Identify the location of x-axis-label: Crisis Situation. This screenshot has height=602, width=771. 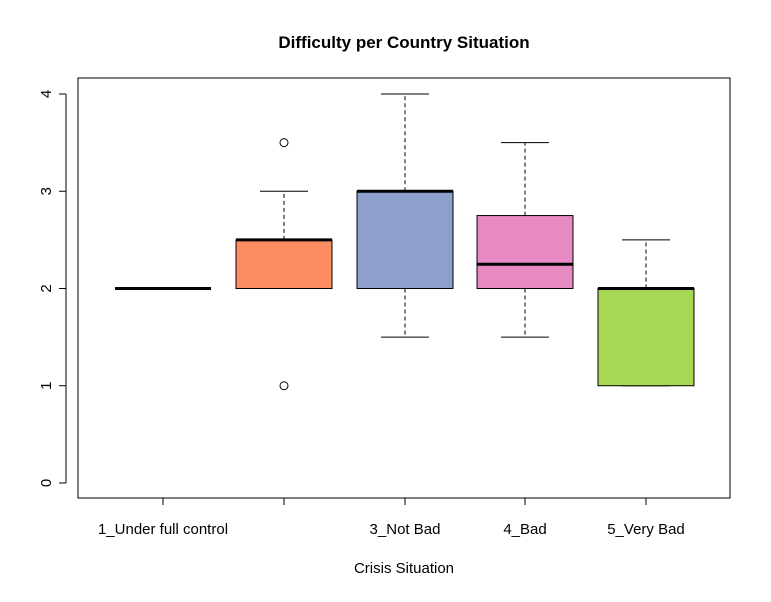
(404, 568).